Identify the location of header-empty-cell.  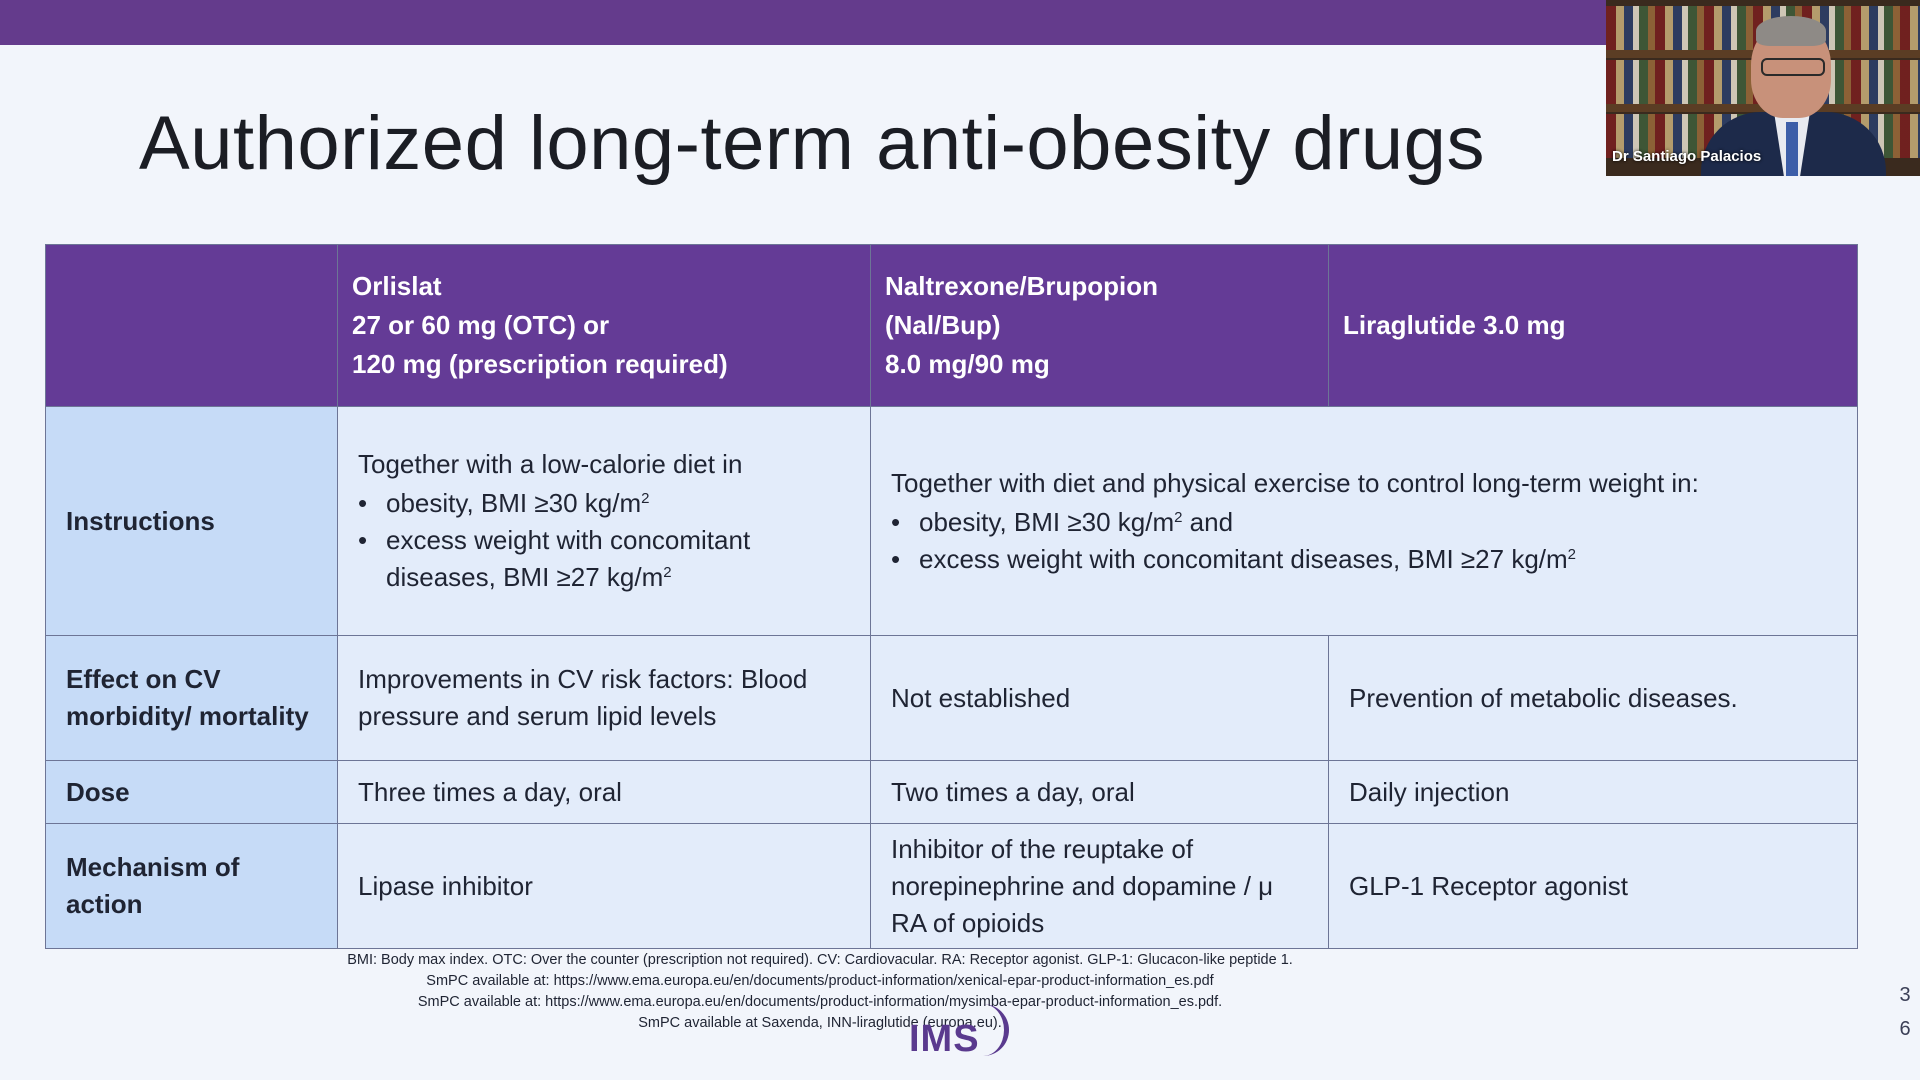
(191, 325).